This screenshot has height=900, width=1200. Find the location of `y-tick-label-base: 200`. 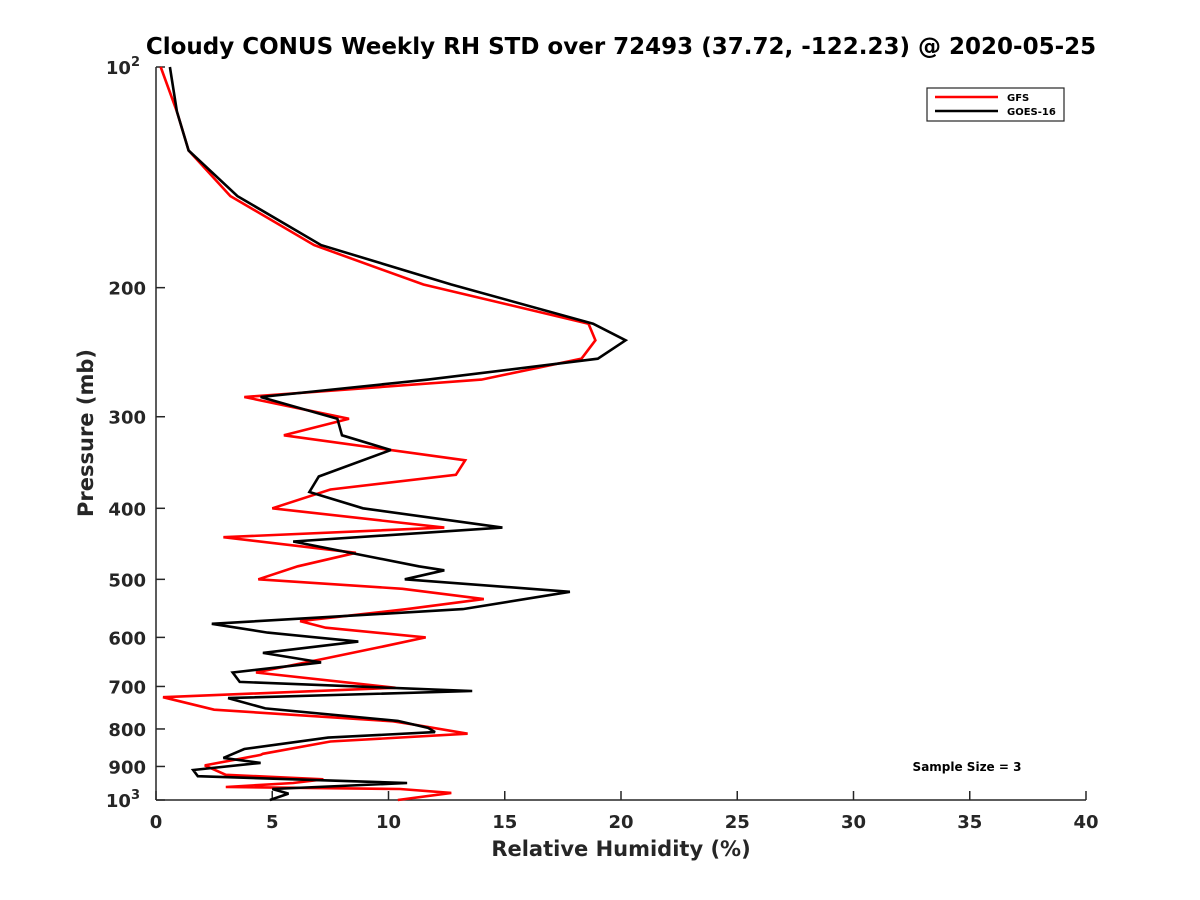

y-tick-label-base: 200 is located at coordinates (127, 289).